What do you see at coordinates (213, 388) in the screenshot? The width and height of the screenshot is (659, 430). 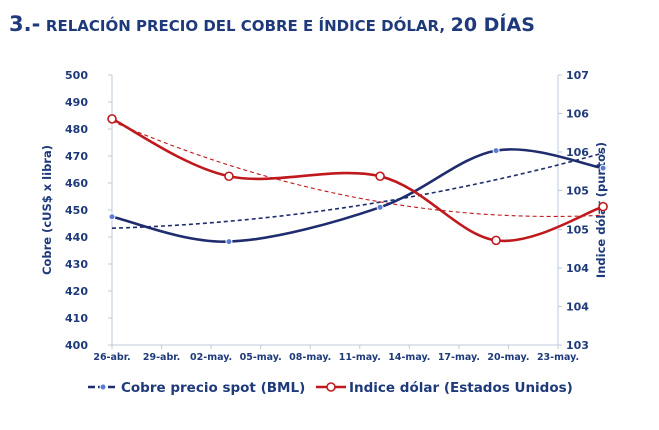 I see `legend-label: Cobre precio spot (BML)` at bounding box center [213, 388].